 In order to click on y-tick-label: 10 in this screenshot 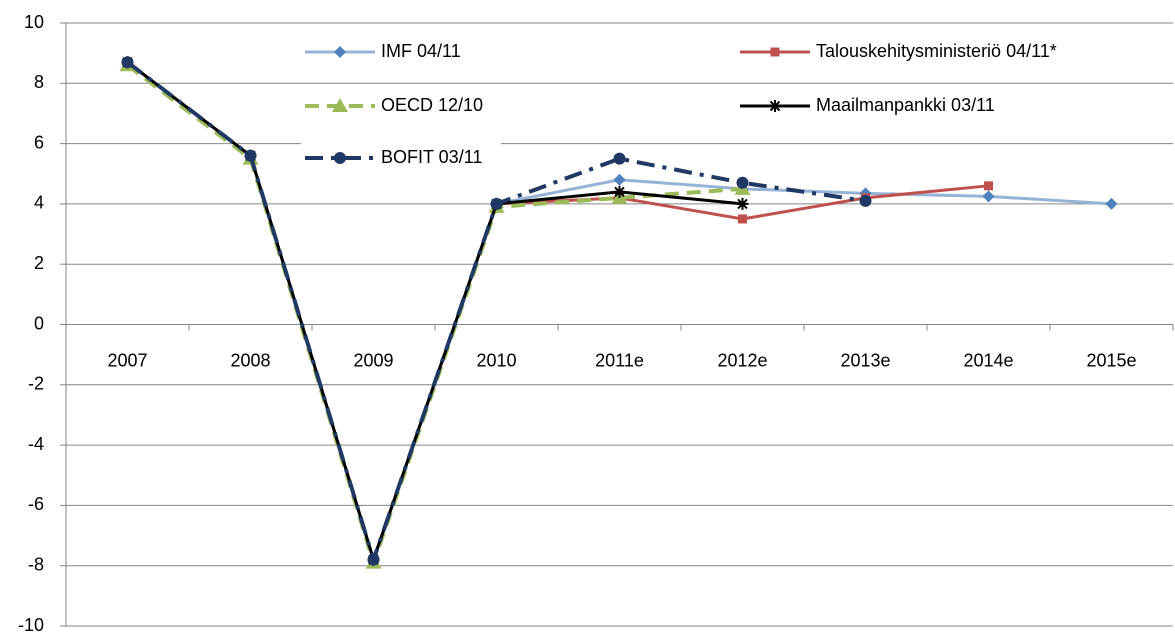, I will do `click(34, 22)`.